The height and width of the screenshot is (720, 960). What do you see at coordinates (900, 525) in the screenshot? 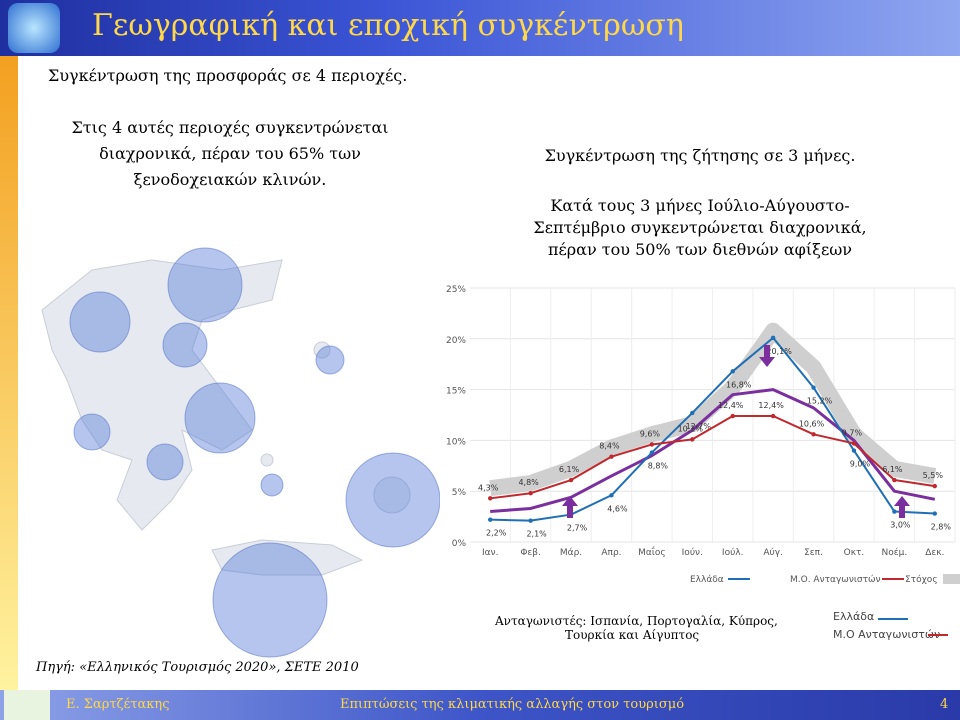
I see `value-label: 3,0%` at bounding box center [900, 525].